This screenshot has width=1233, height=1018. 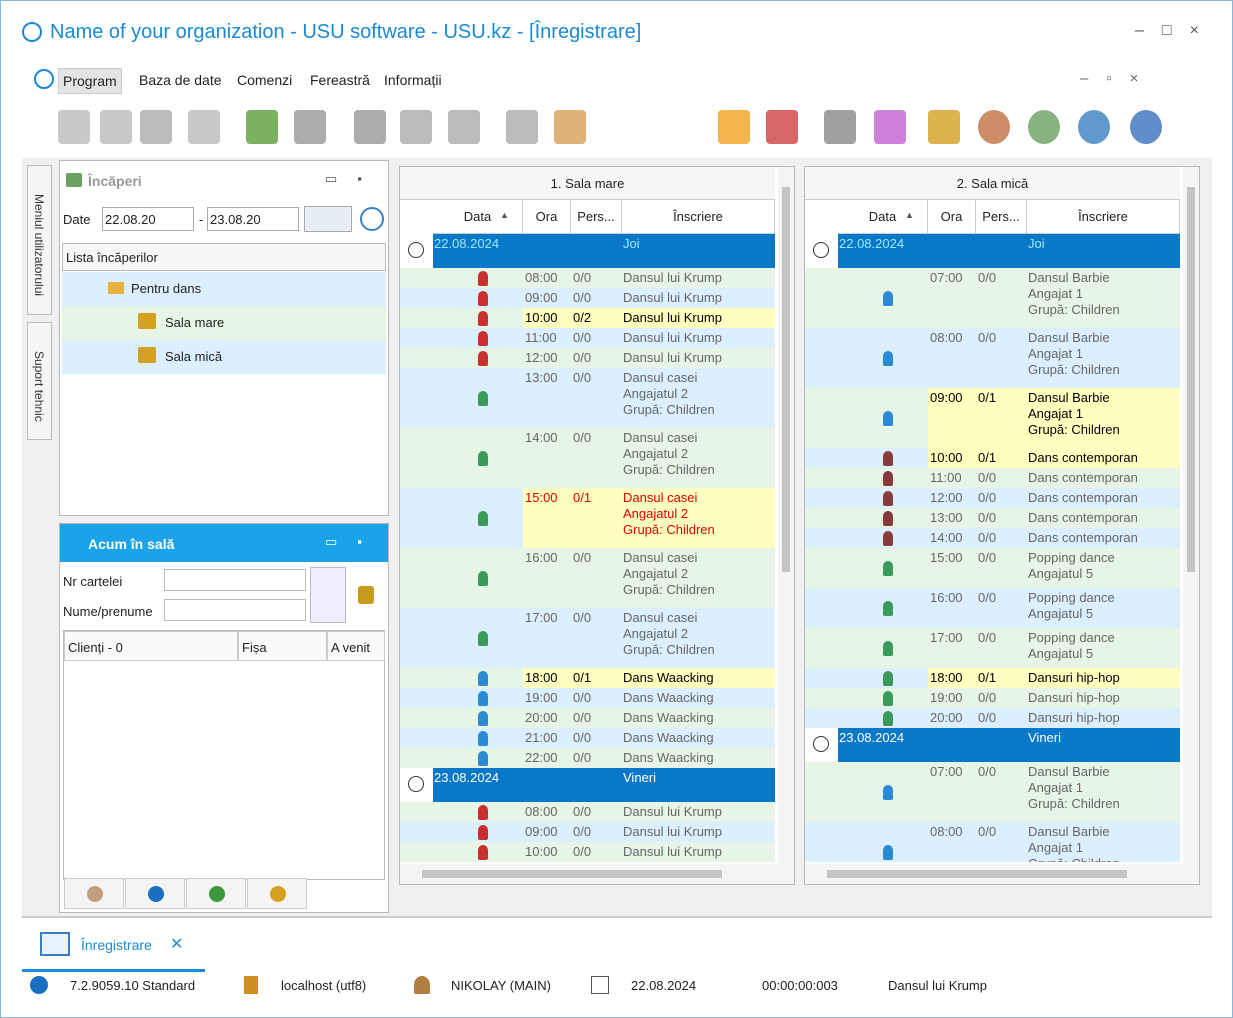 I want to click on menu-item: Informații, so click(x=413, y=80).